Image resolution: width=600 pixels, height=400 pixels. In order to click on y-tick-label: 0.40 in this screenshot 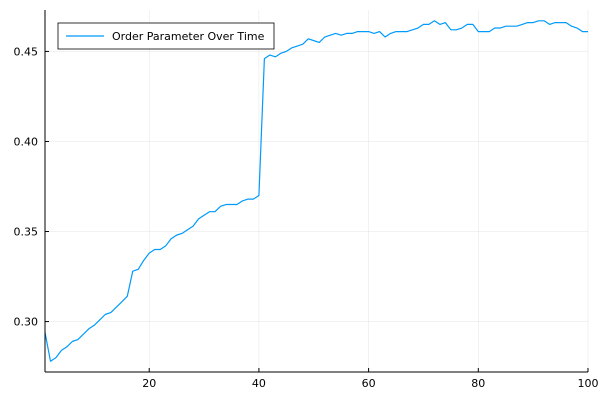, I will do `click(26, 141)`.